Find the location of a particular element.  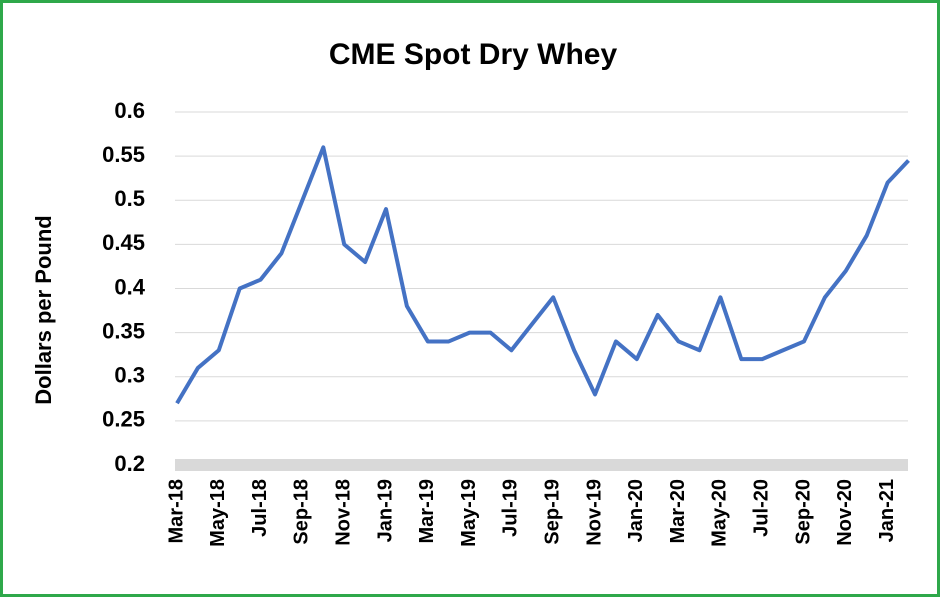

x-tick-label: Sep-18 is located at coordinates (302, 512).